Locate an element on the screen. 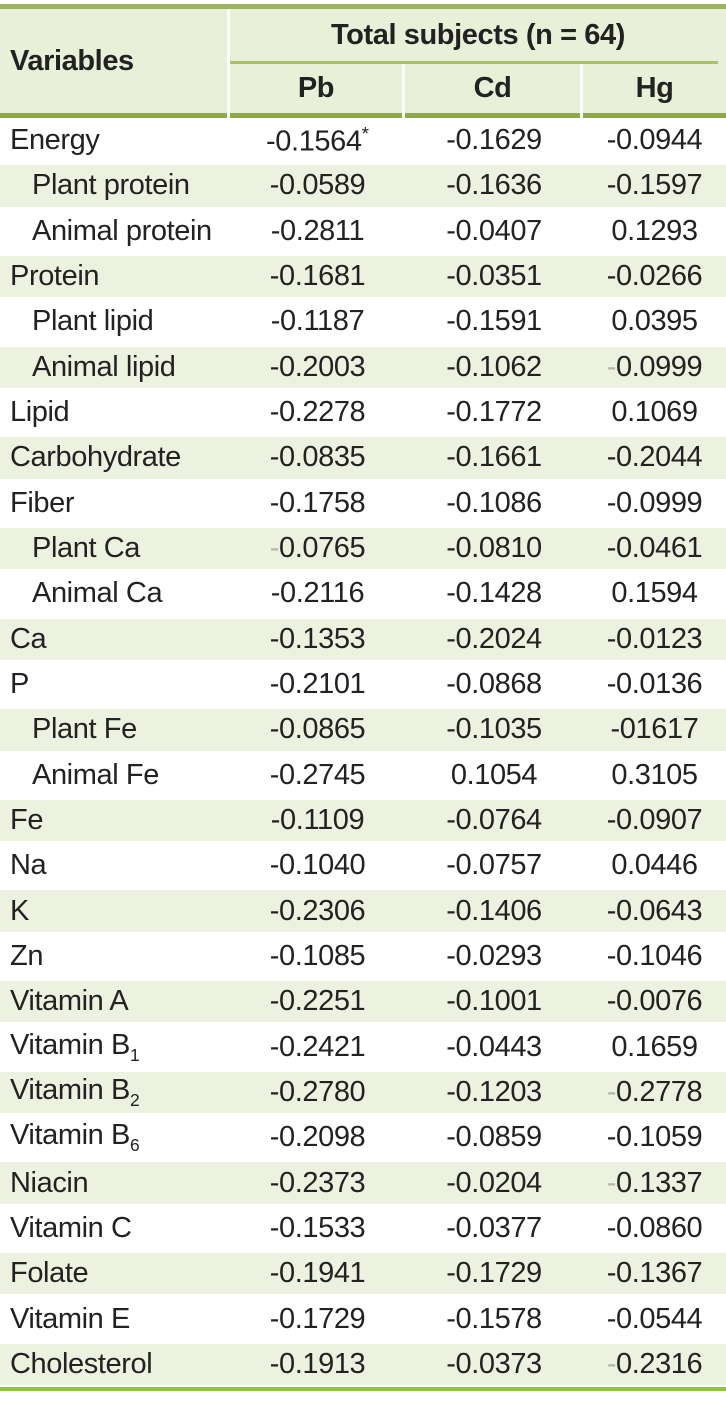 Image resolution: width=726 pixels, height=1401 pixels. column-header-pb: Pb is located at coordinates (316, 88).